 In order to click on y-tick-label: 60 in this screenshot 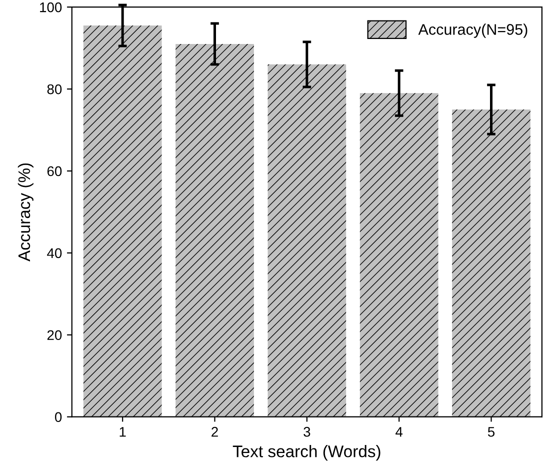, I will do `click(54, 171)`.